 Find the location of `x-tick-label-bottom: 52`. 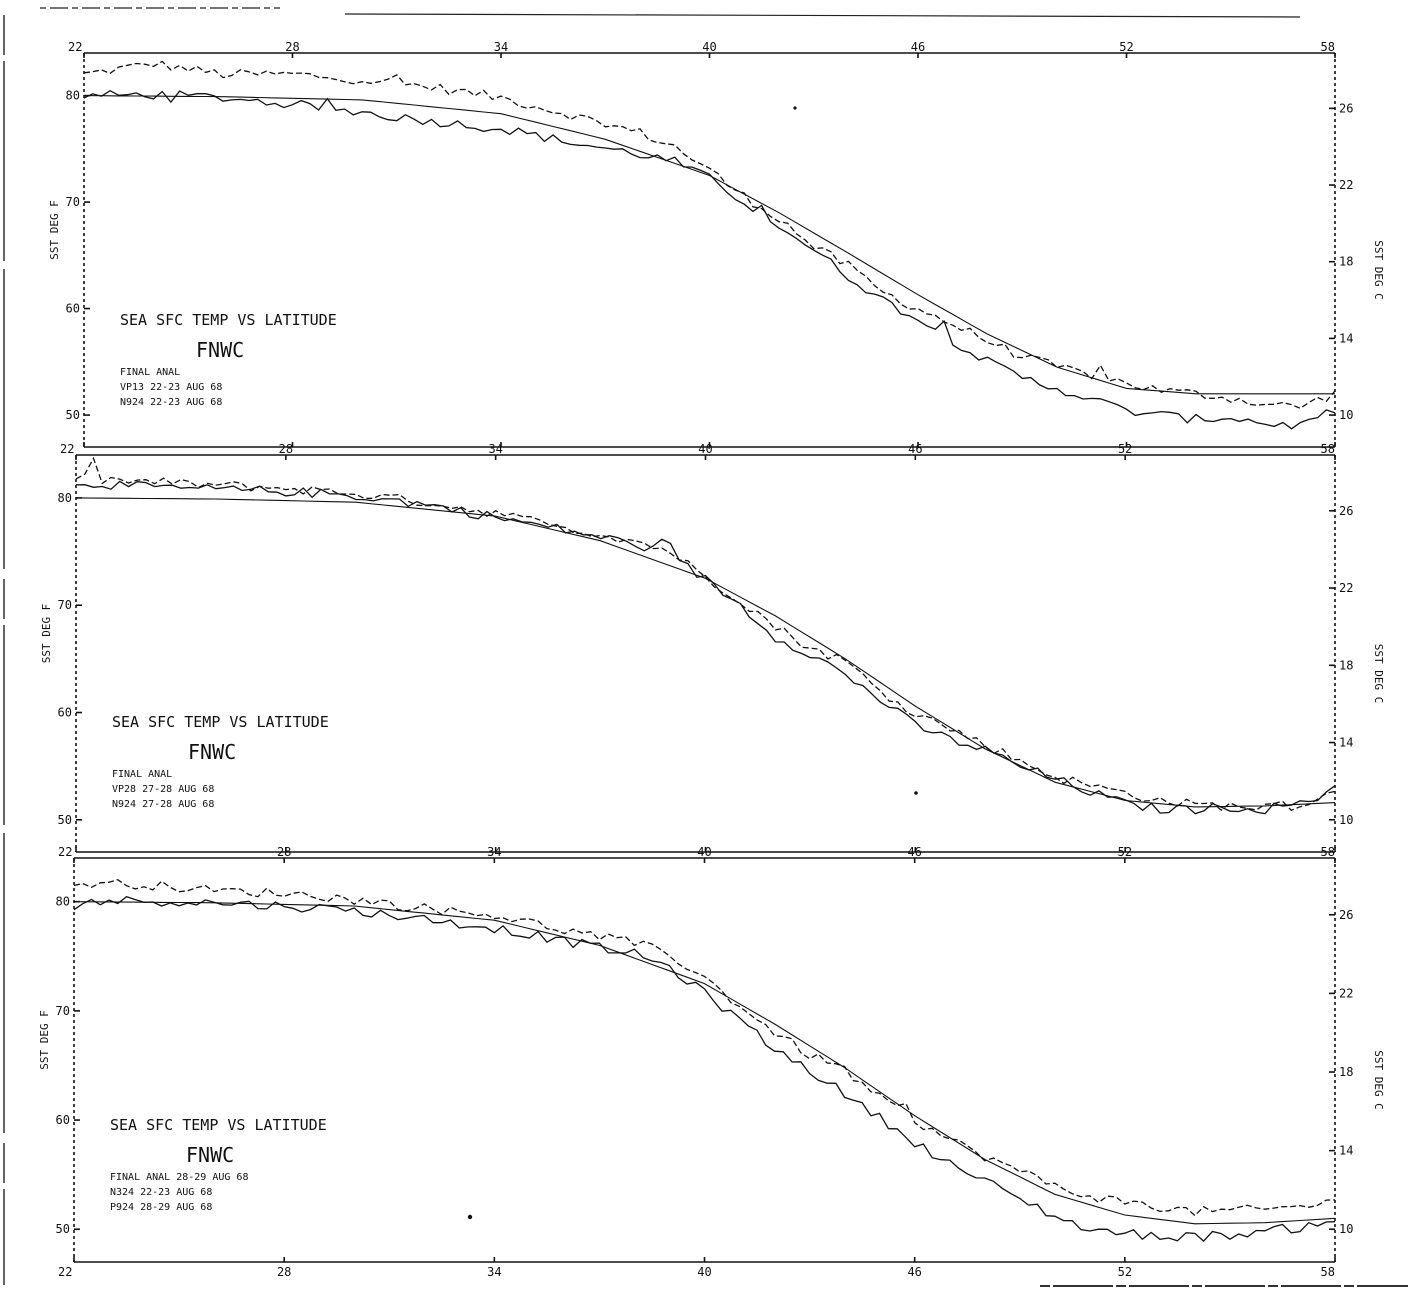

x-tick-label-bottom: 52 is located at coordinates (1125, 1272).